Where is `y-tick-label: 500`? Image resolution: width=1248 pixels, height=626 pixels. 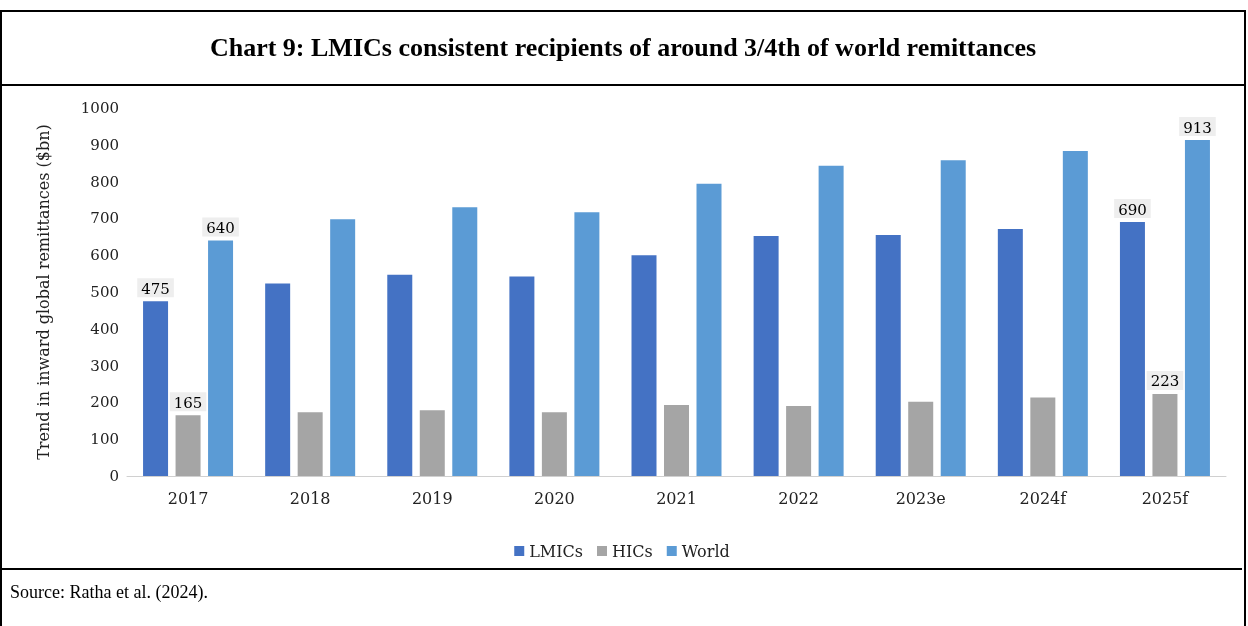 y-tick-label: 500 is located at coordinates (104, 292).